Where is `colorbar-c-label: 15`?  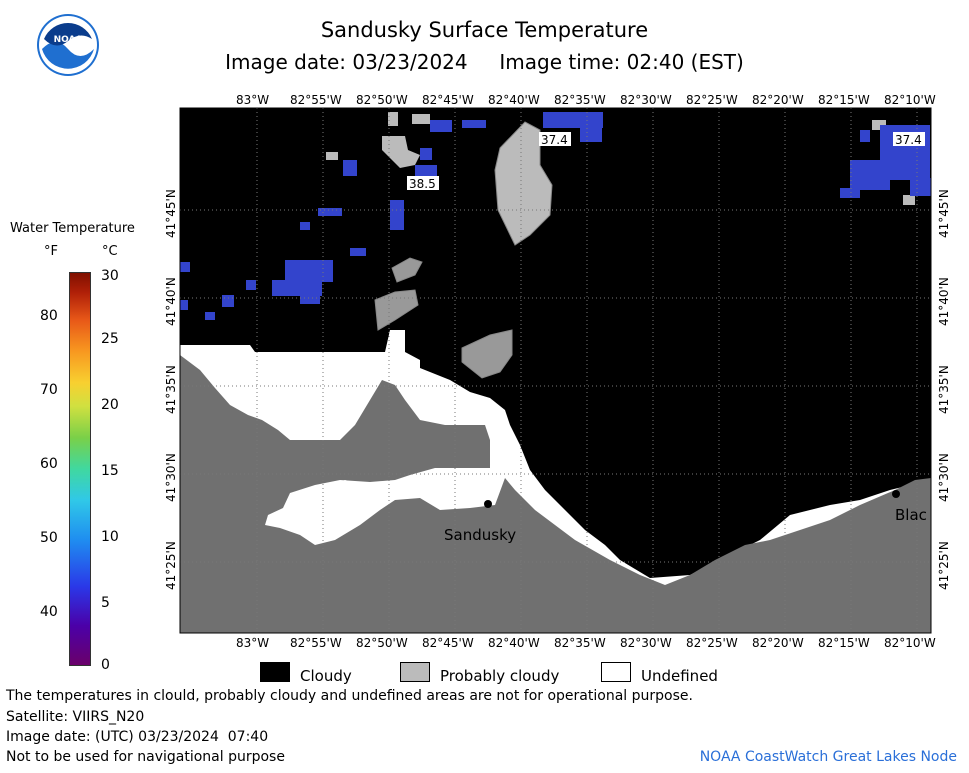
colorbar-c-label: 15 is located at coordinates (110, 471).